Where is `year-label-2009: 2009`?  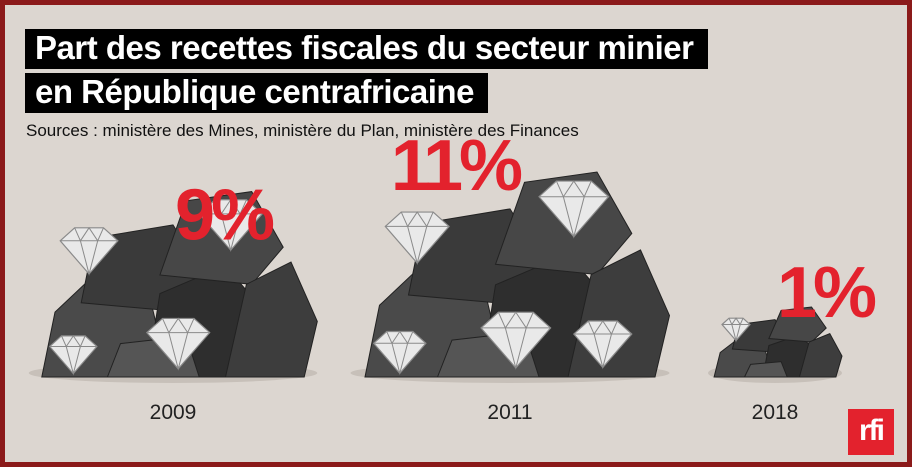
year-label-2009: 2009 is located at coordinates (173, 412).